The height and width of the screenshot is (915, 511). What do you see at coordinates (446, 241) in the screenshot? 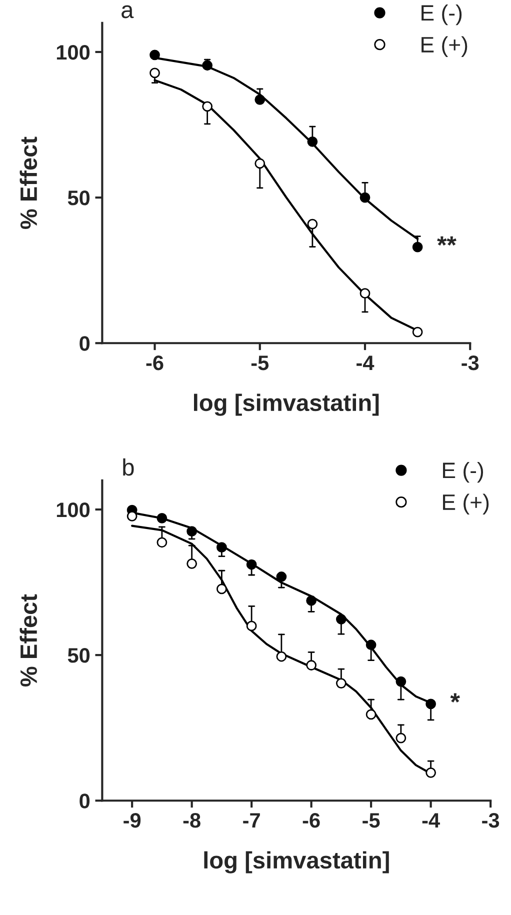
I see `annotation: **` at bounding box center [446, 241].